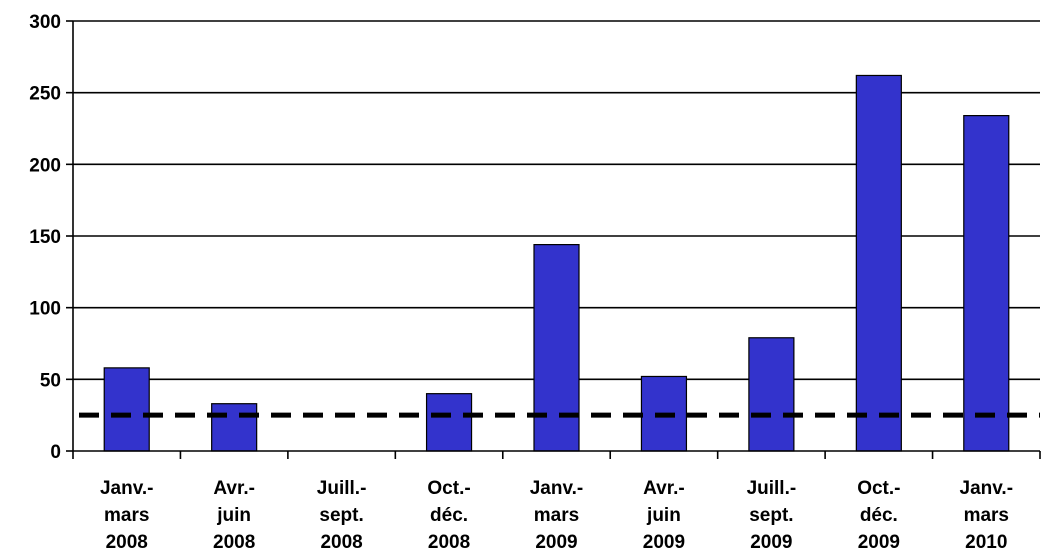 The image size is (1058, 555). I want to click on x-category-label: Avr.- juin 2009, so click(664, 515).